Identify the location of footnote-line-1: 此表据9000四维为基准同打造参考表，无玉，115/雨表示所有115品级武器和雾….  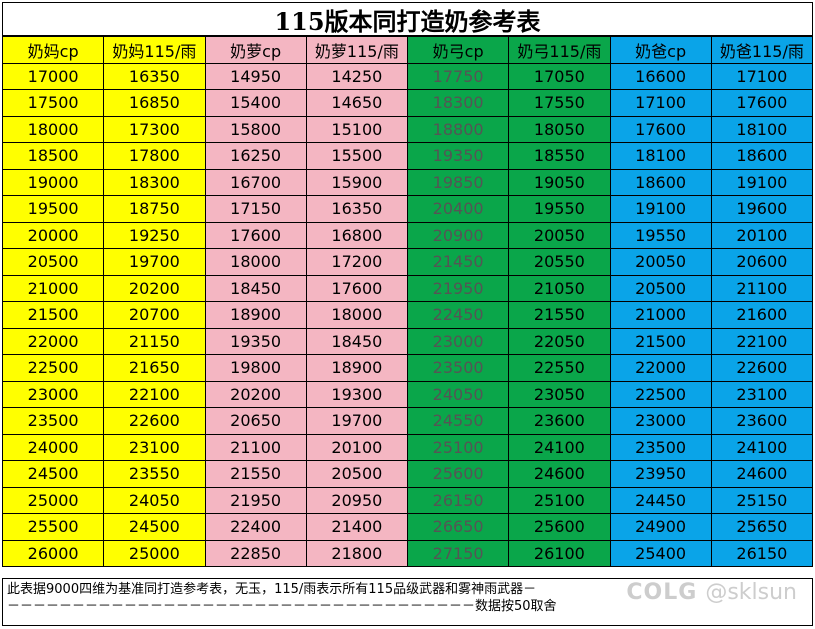
(272, 589).